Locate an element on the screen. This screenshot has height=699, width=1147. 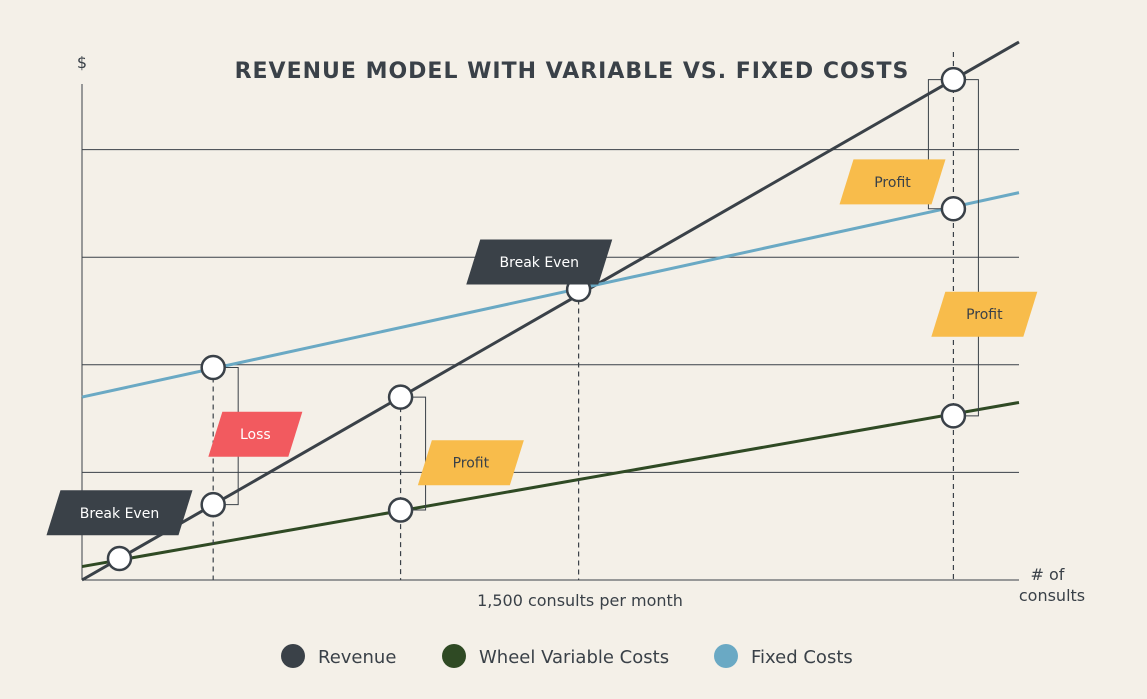
legend-label-fixed-costs: Fixed Costs is located at coordinates (802, 657).